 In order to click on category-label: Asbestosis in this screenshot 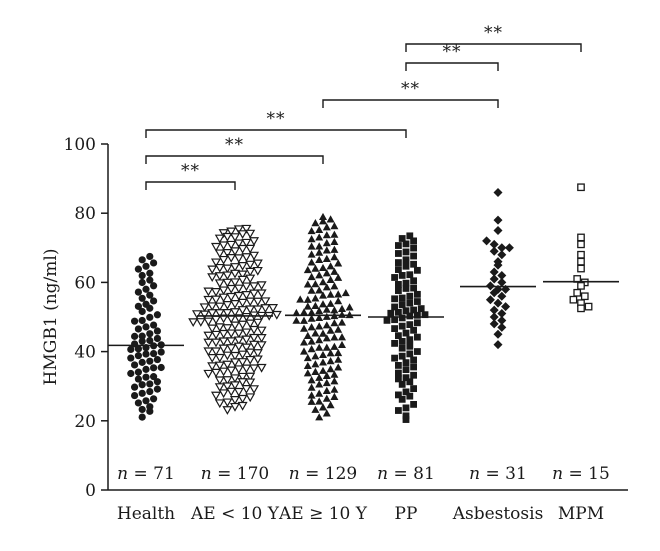, I will do `click(498, 514)`.